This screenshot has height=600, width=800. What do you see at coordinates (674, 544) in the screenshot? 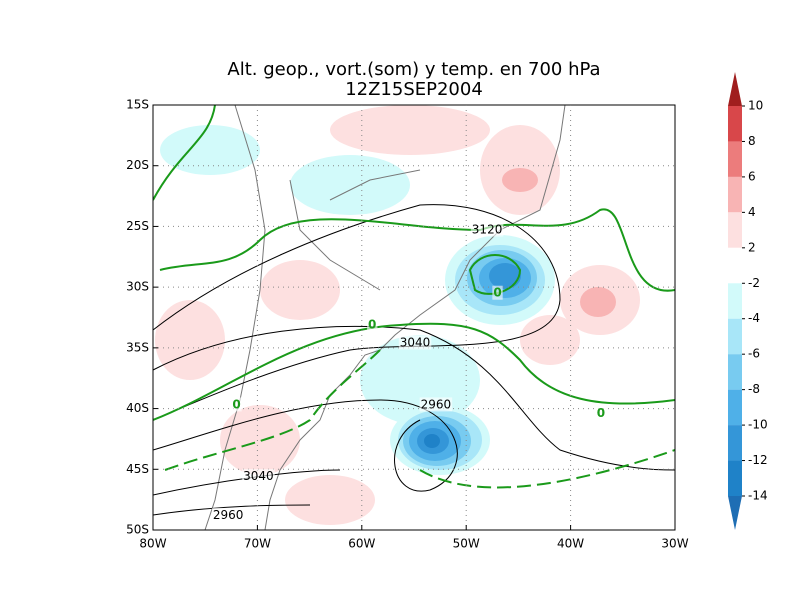
I see `x-tick-label: 30W` at bounding box center [674, 544].